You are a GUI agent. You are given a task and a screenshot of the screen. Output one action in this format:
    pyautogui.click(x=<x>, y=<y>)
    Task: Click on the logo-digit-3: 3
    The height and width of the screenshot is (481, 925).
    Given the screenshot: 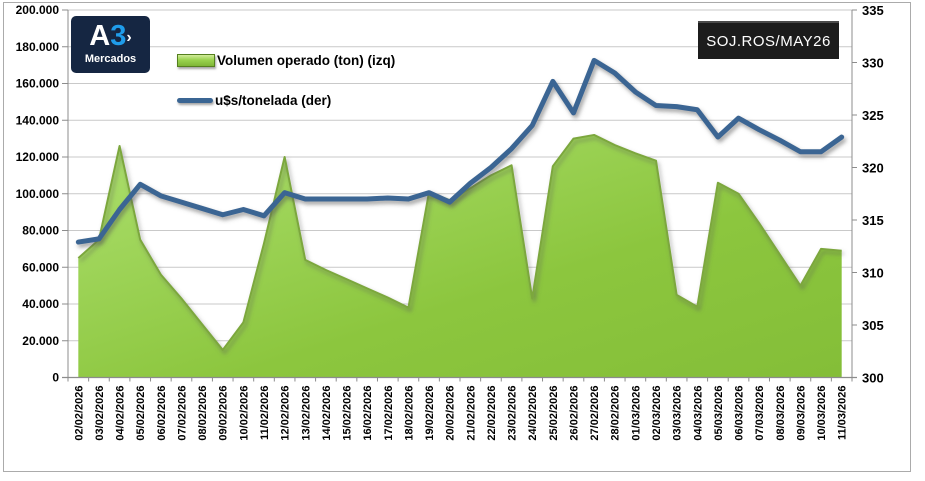 What is the action you would take?
    pyautogui.click(x=118, y=36)
    